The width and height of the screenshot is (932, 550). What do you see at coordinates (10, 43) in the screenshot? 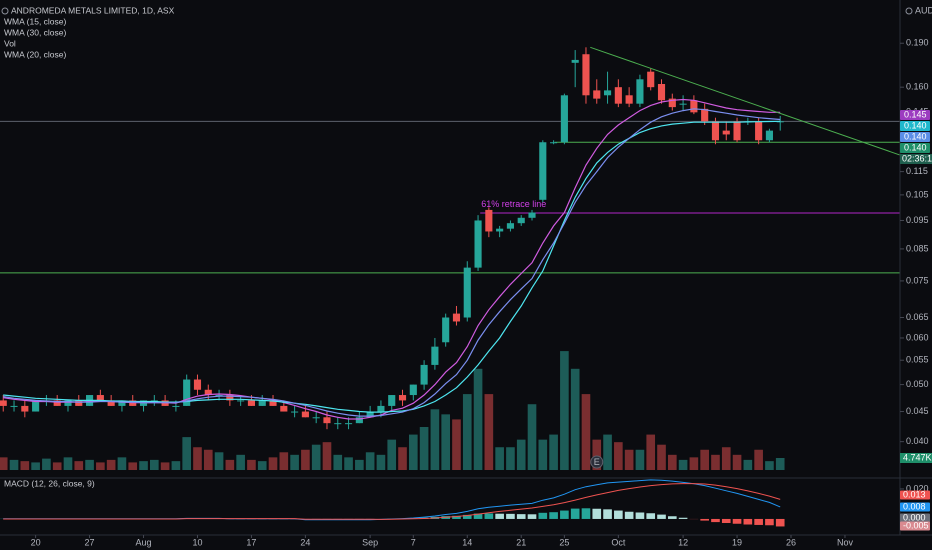
I see `legend-item: Vol` at bounding box center [10, 43].